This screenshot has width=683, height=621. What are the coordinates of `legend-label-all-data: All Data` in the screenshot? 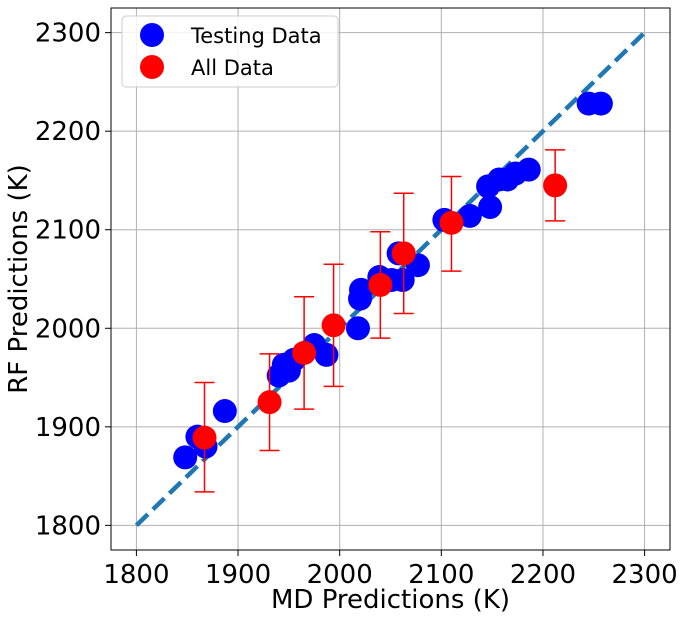 It's located at (232, 68).